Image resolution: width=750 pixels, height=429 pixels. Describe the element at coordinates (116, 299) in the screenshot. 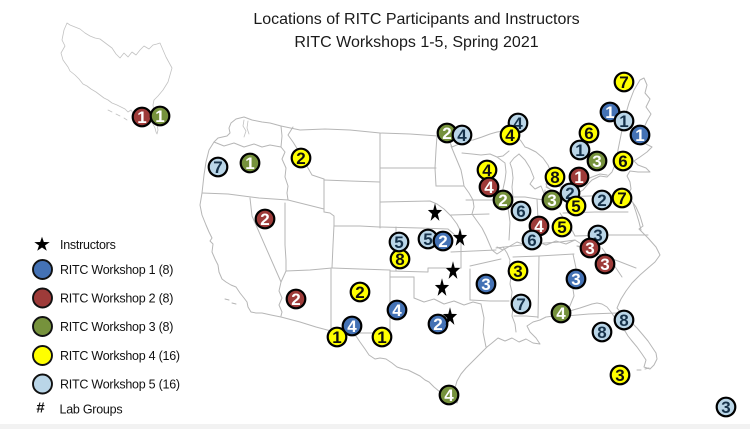

I see `svg-text: RITC Workshop 2 (8)` at that location.